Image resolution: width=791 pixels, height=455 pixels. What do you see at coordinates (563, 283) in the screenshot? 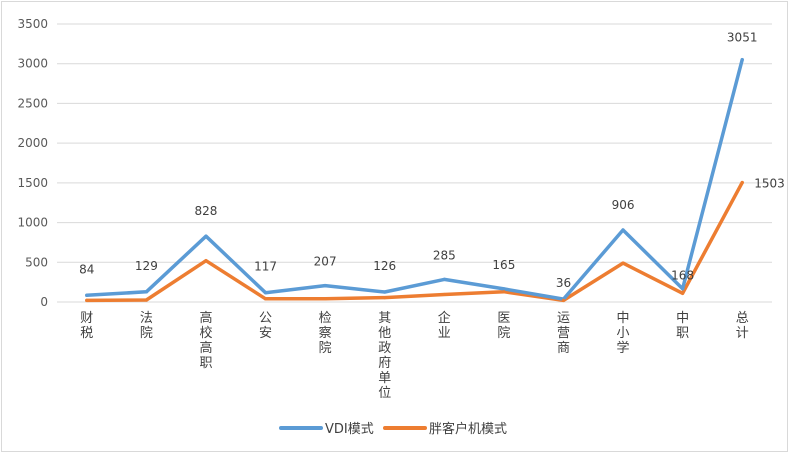
I see `data-label-vdi: 36` at bounding box center [563, 283].